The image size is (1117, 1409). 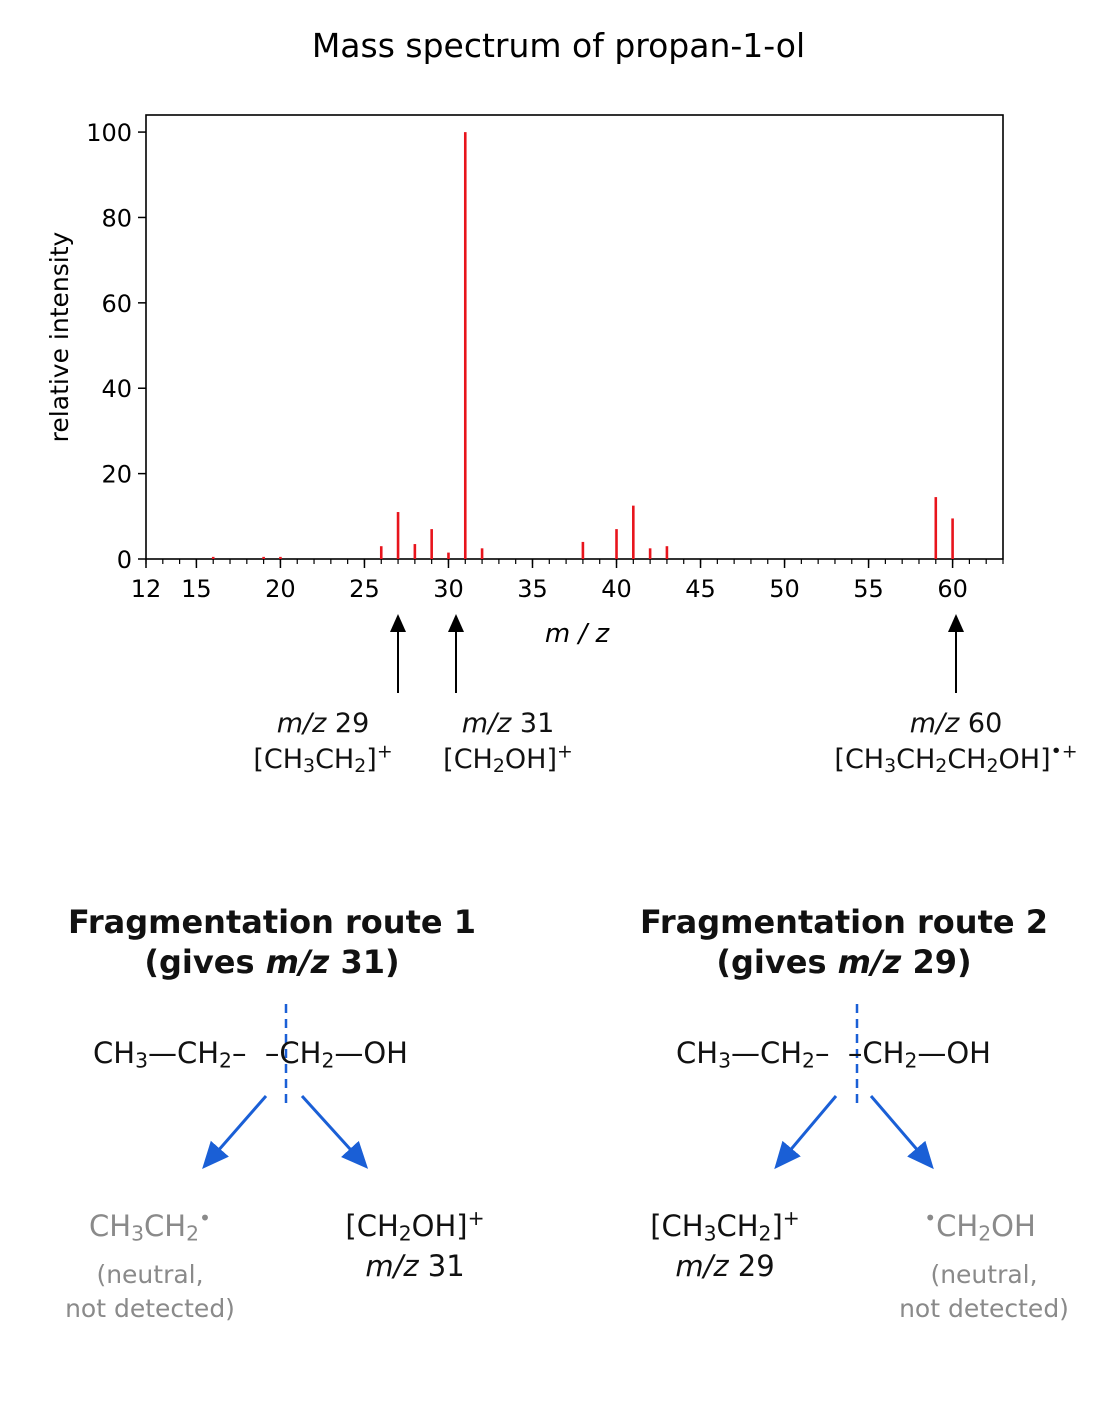 I want to click on x-tick-label: 55, so click(x=868, y=589).